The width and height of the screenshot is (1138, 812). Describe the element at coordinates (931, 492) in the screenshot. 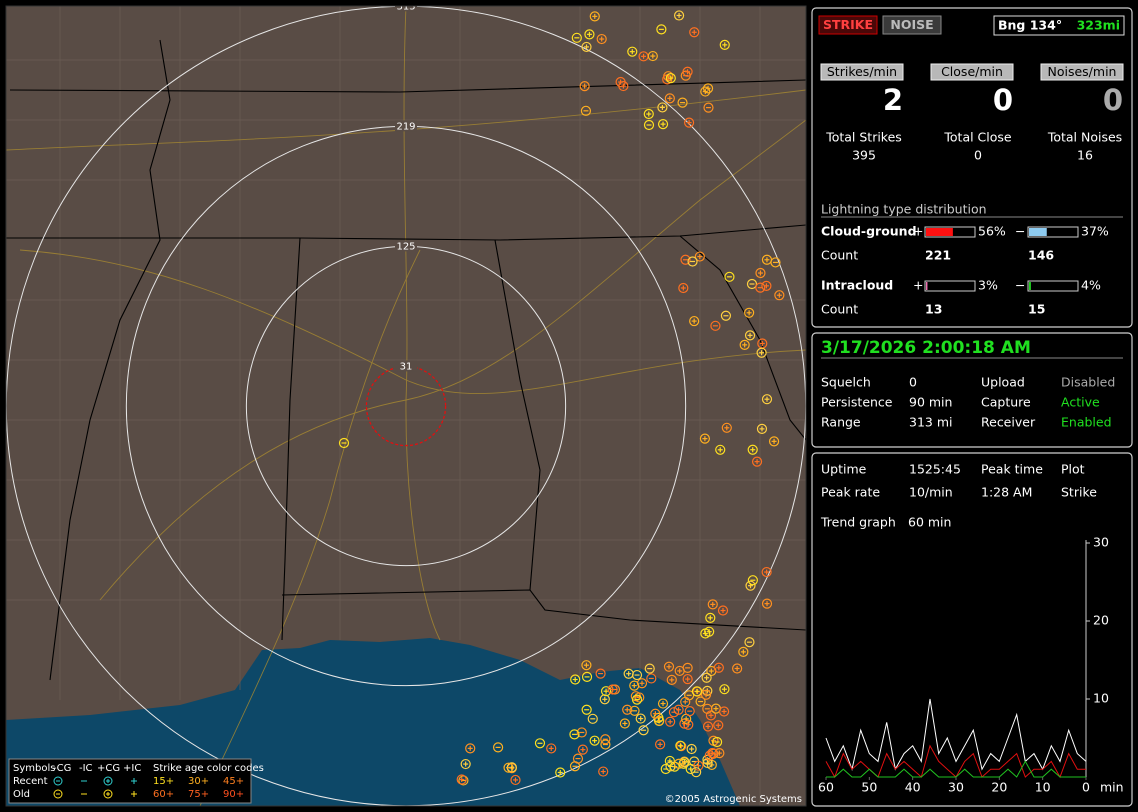

I see `info-cell: 10/min` at that location.